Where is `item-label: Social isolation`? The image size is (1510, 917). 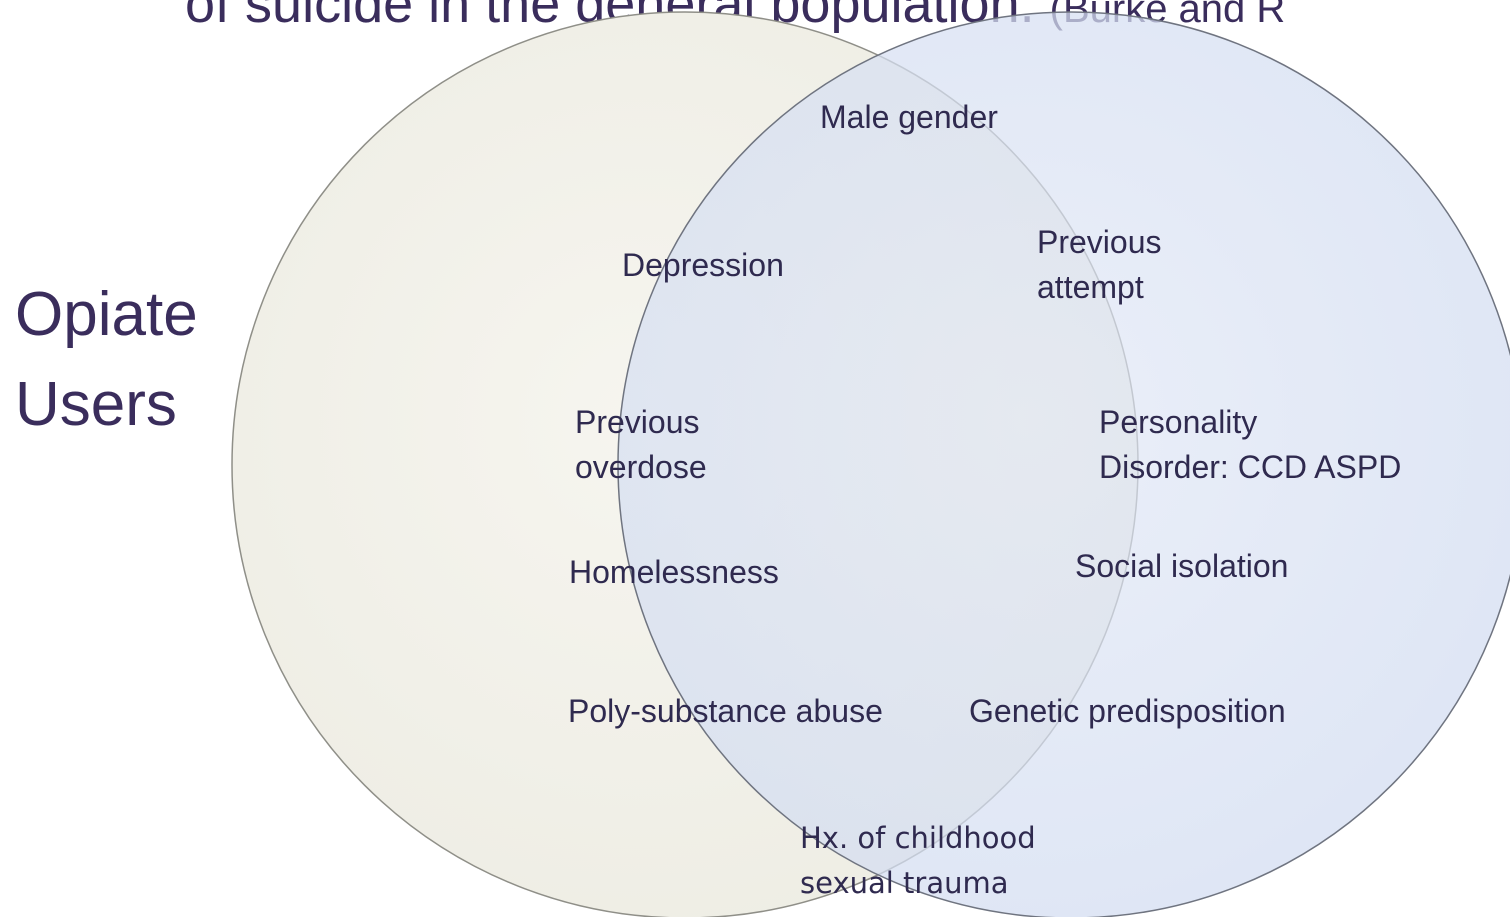 item-label: Social isolation is located at coordinates (1181, 566).